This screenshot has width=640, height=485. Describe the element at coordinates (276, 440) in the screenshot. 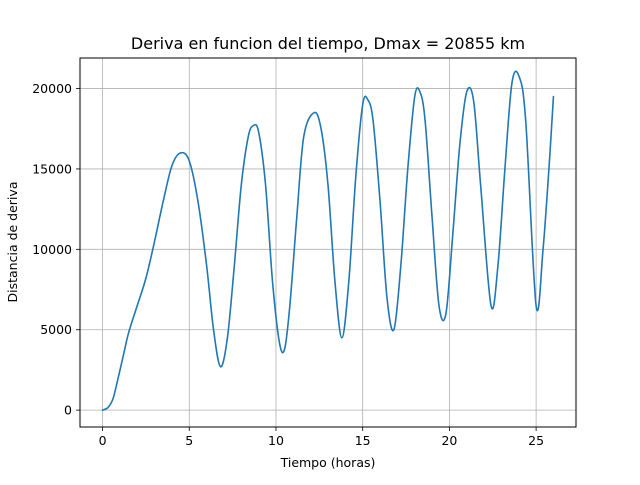

I see `x-tick-label: 10` at that location.